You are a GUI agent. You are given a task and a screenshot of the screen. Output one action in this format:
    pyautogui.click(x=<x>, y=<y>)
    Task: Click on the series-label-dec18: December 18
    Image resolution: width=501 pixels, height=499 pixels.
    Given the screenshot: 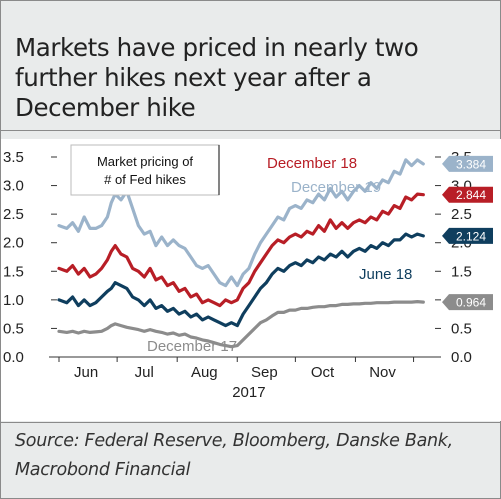 What is the action you would take?
    pyautogui.click(x=312, y=163)
    